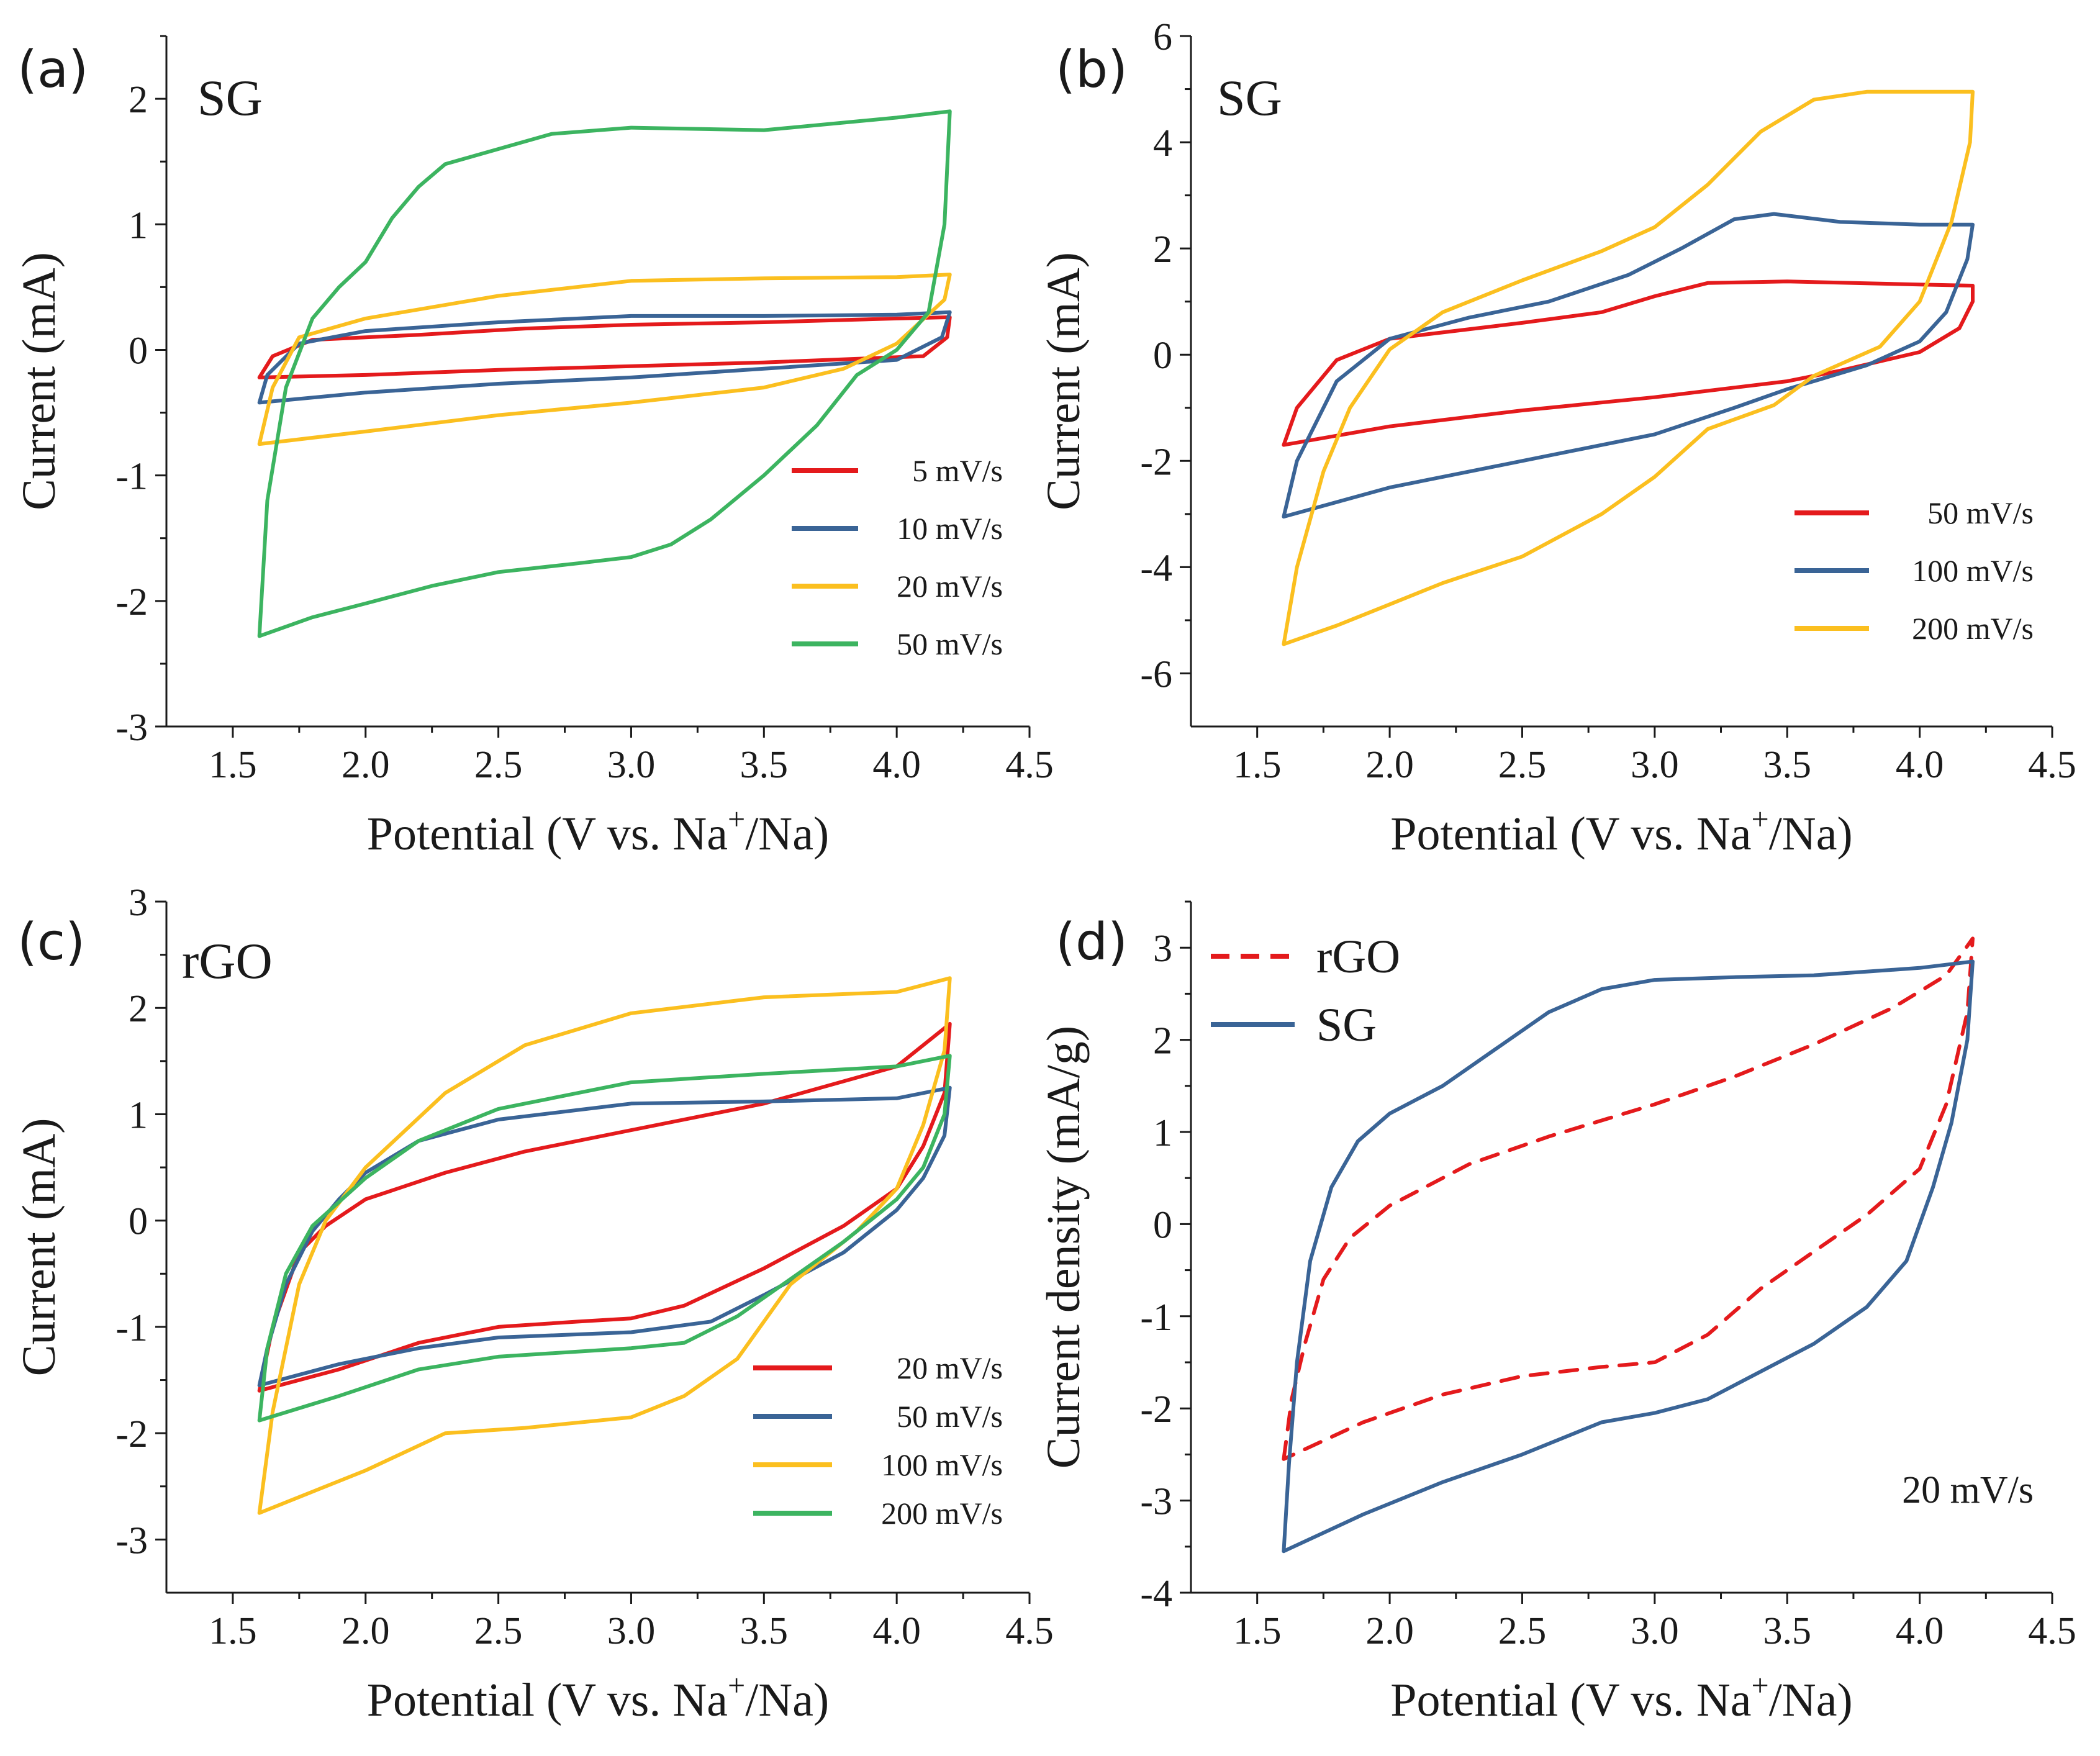 This screenshot has height=1756, width=2100. I want to click on series-sg-line, so click(1628, 1256).